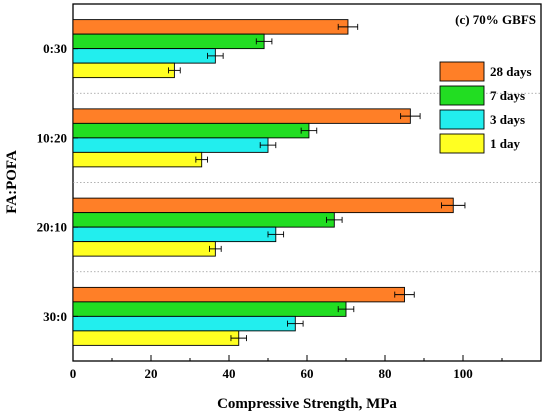 The width and height of the screenshot is (550, 416). Describe the element at coordinates (52, 227) in the screenshot. I see `y-tick-label: 20:10` at that location.